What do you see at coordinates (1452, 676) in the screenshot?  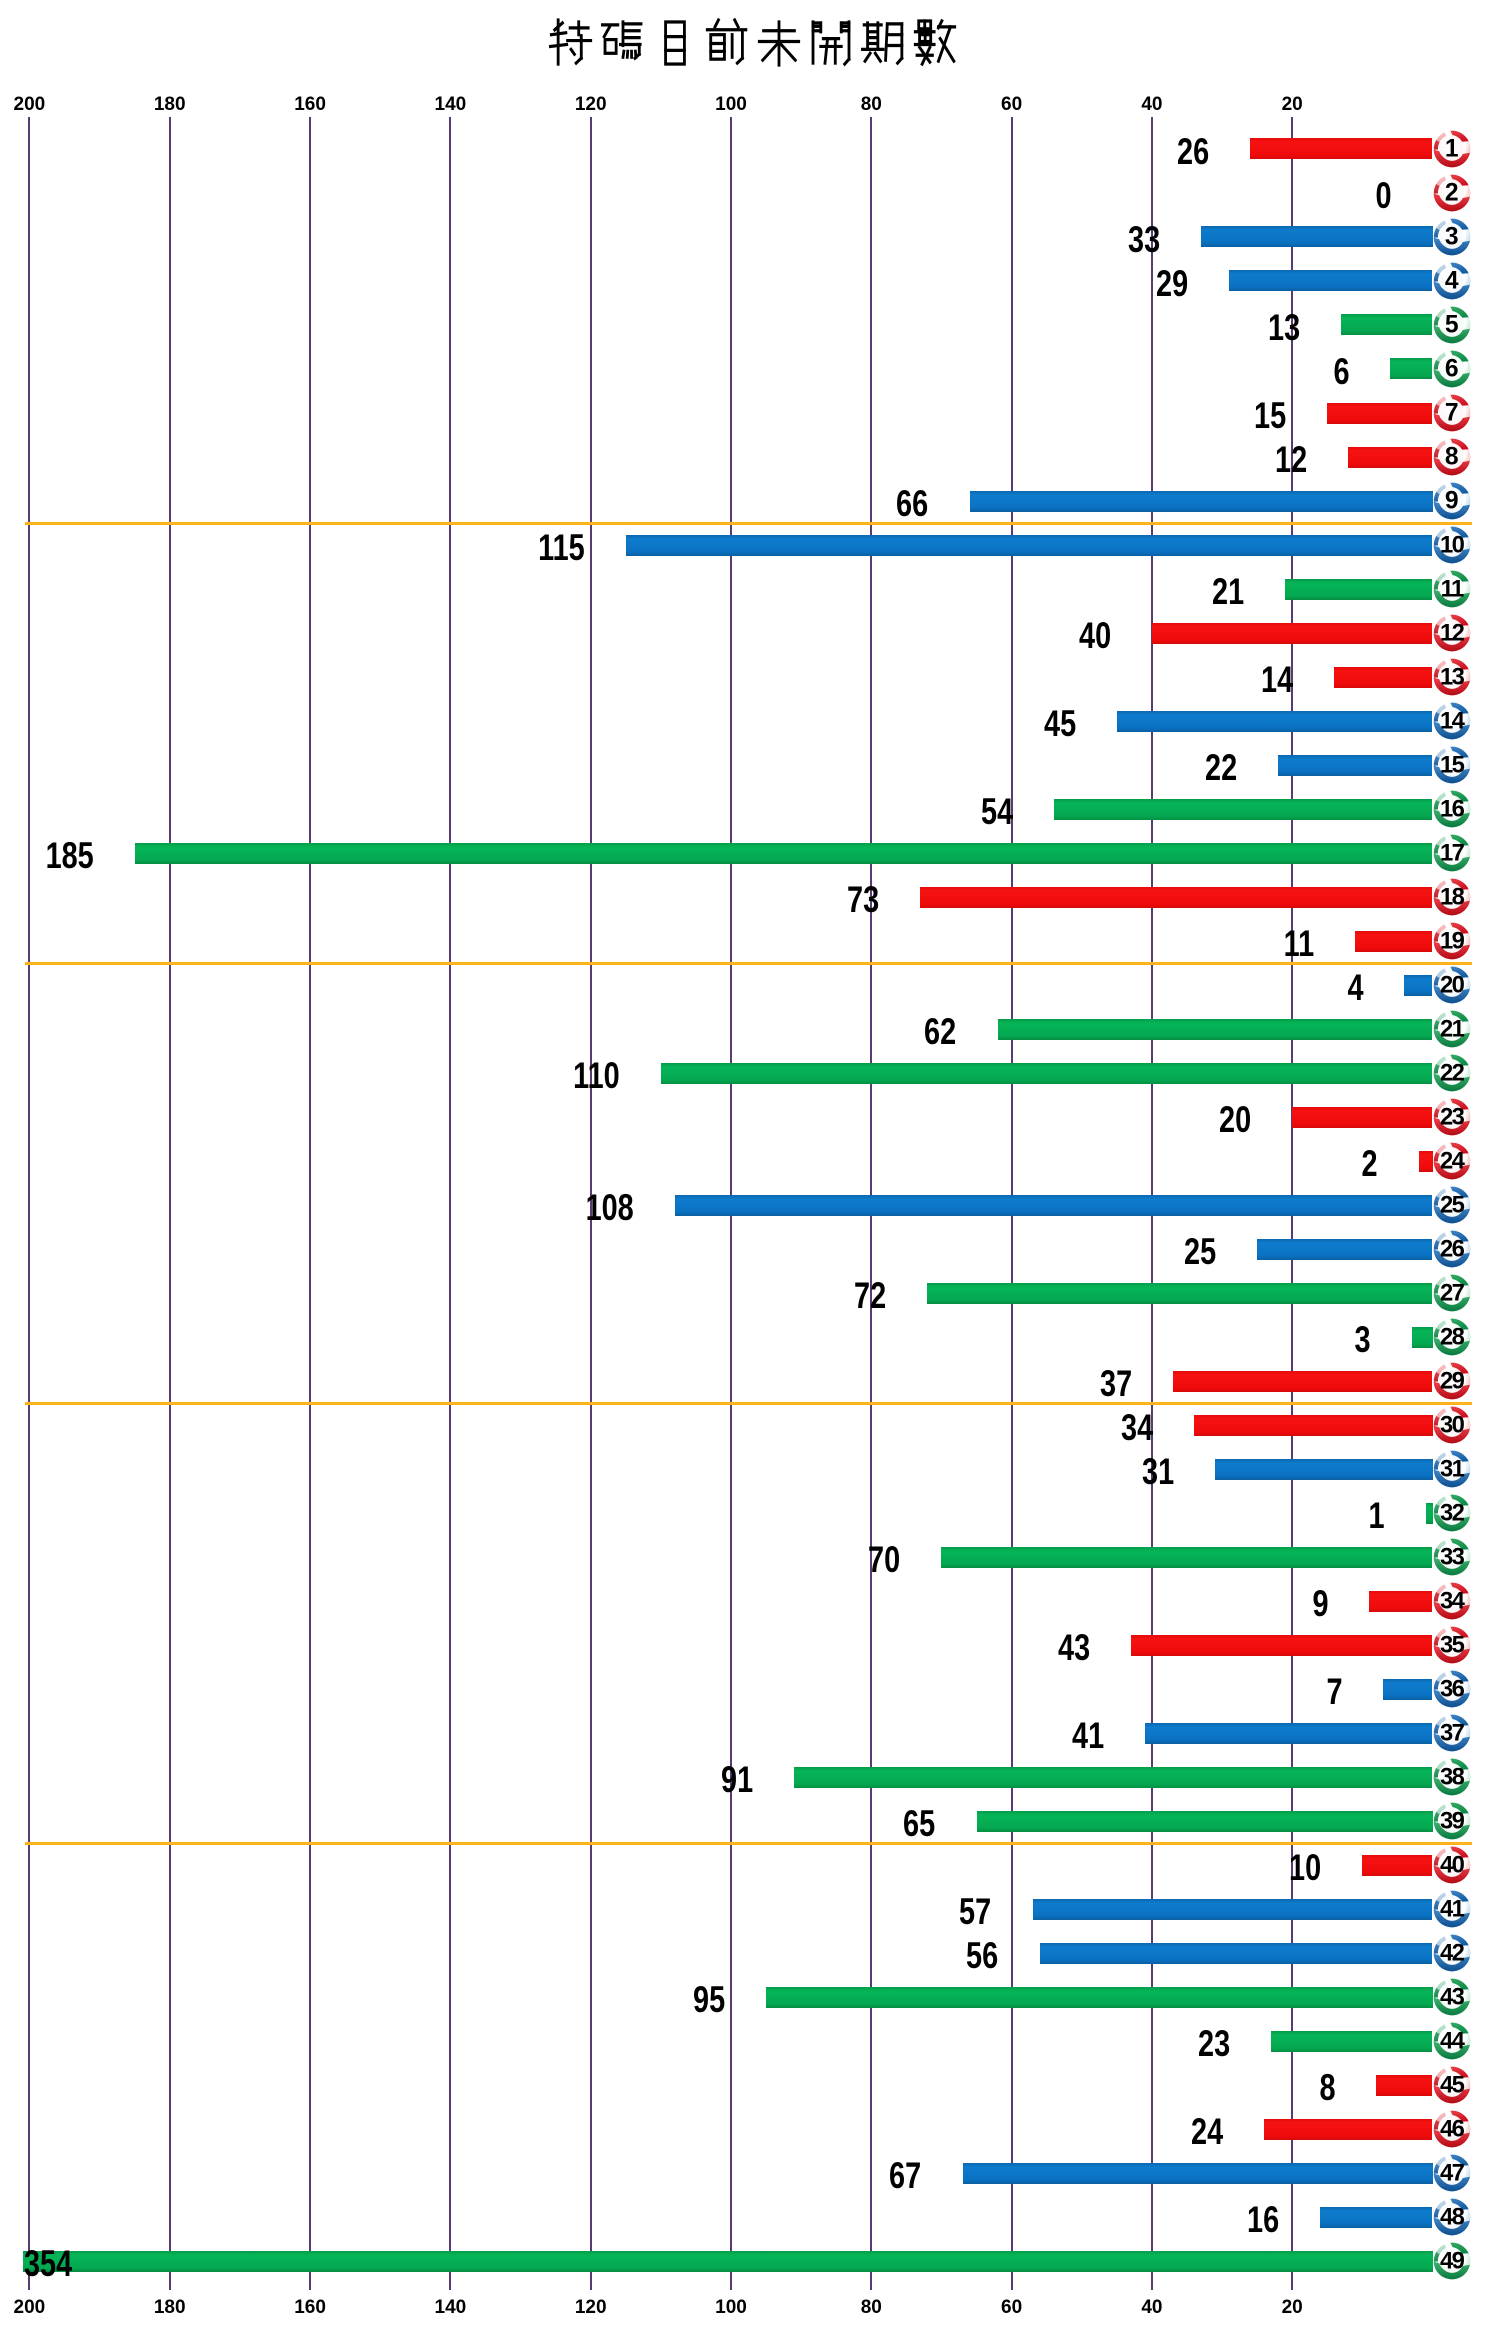 I see `svg-text: 13` at bounding box center [1452, 676].